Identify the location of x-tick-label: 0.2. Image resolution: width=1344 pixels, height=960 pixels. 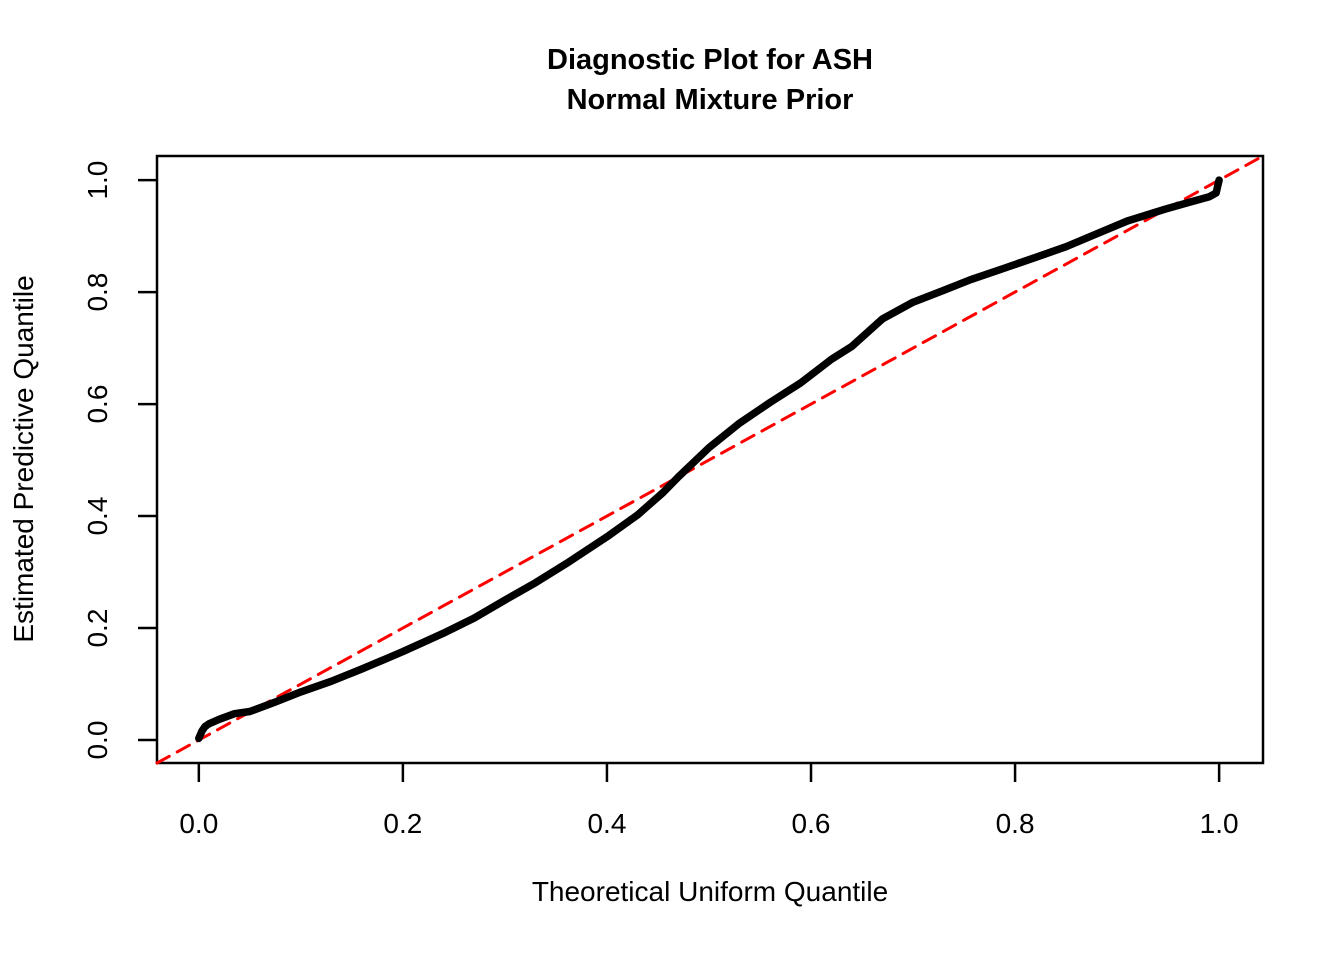
(402, 823).